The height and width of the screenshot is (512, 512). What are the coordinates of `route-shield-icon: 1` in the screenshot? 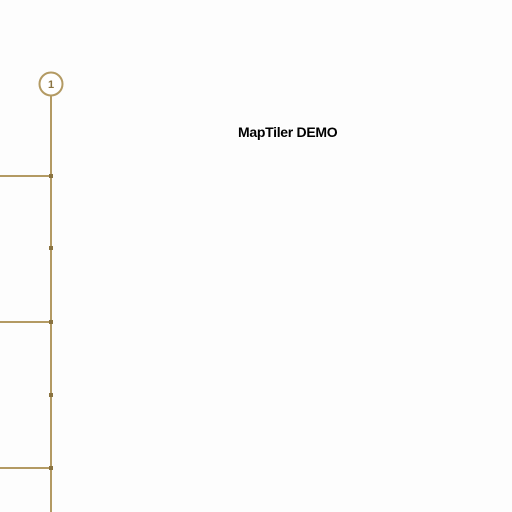 It's located at (51, 84).